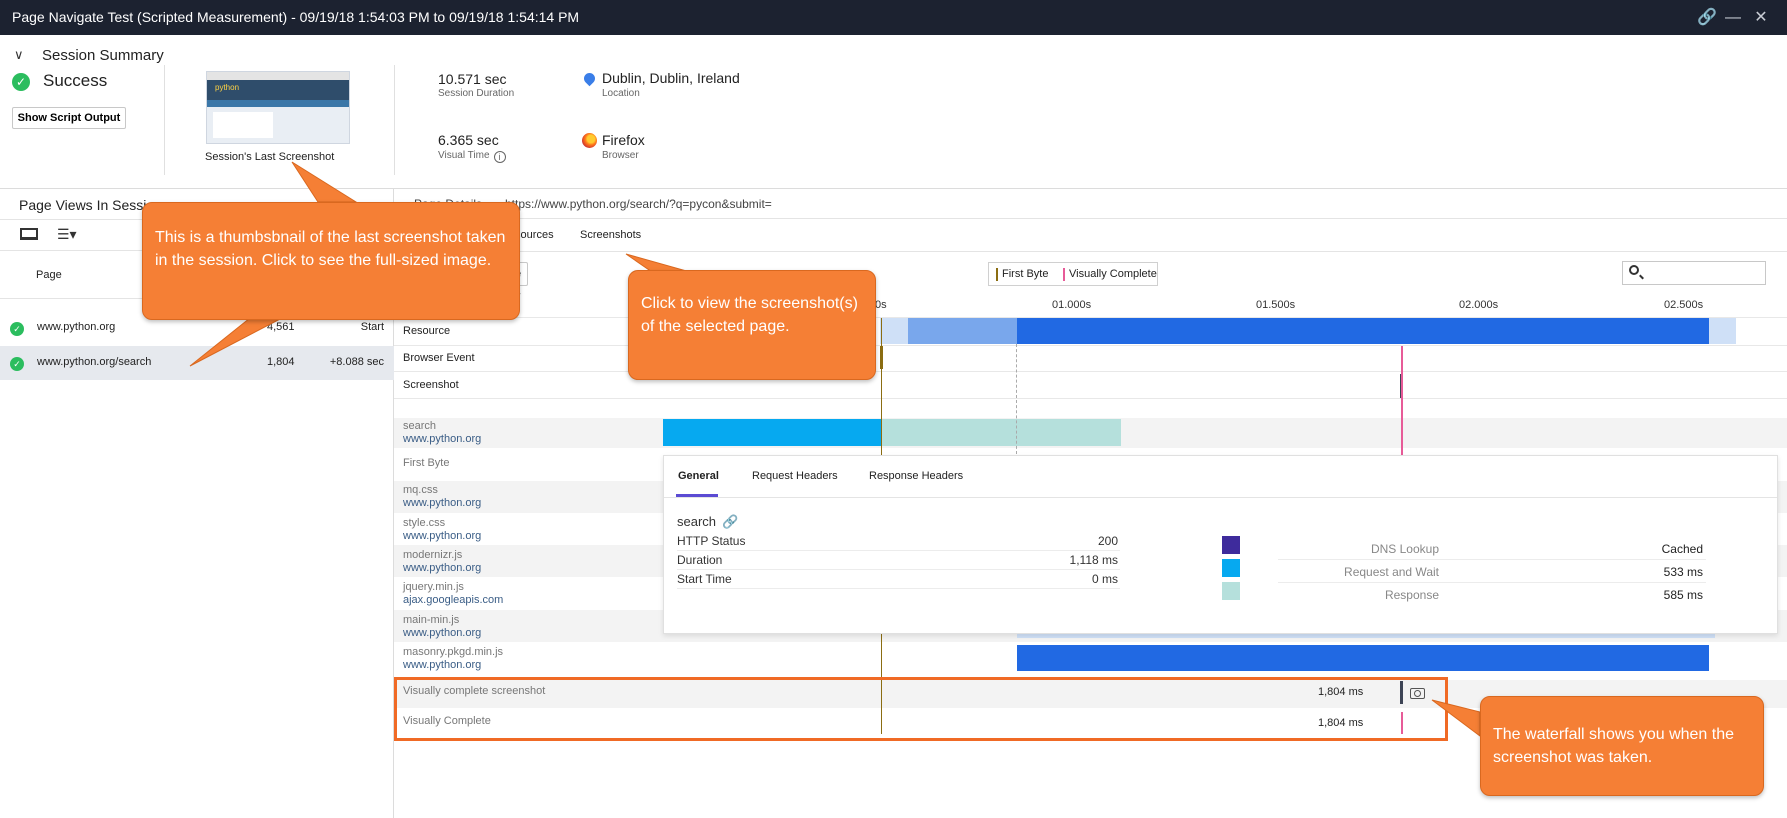 The height and width of the screenshot is (818, 1787). What do you see at coordinates (921, 709) in the screenshot?
I see `highlight-box` at bounding box center [921, 709].